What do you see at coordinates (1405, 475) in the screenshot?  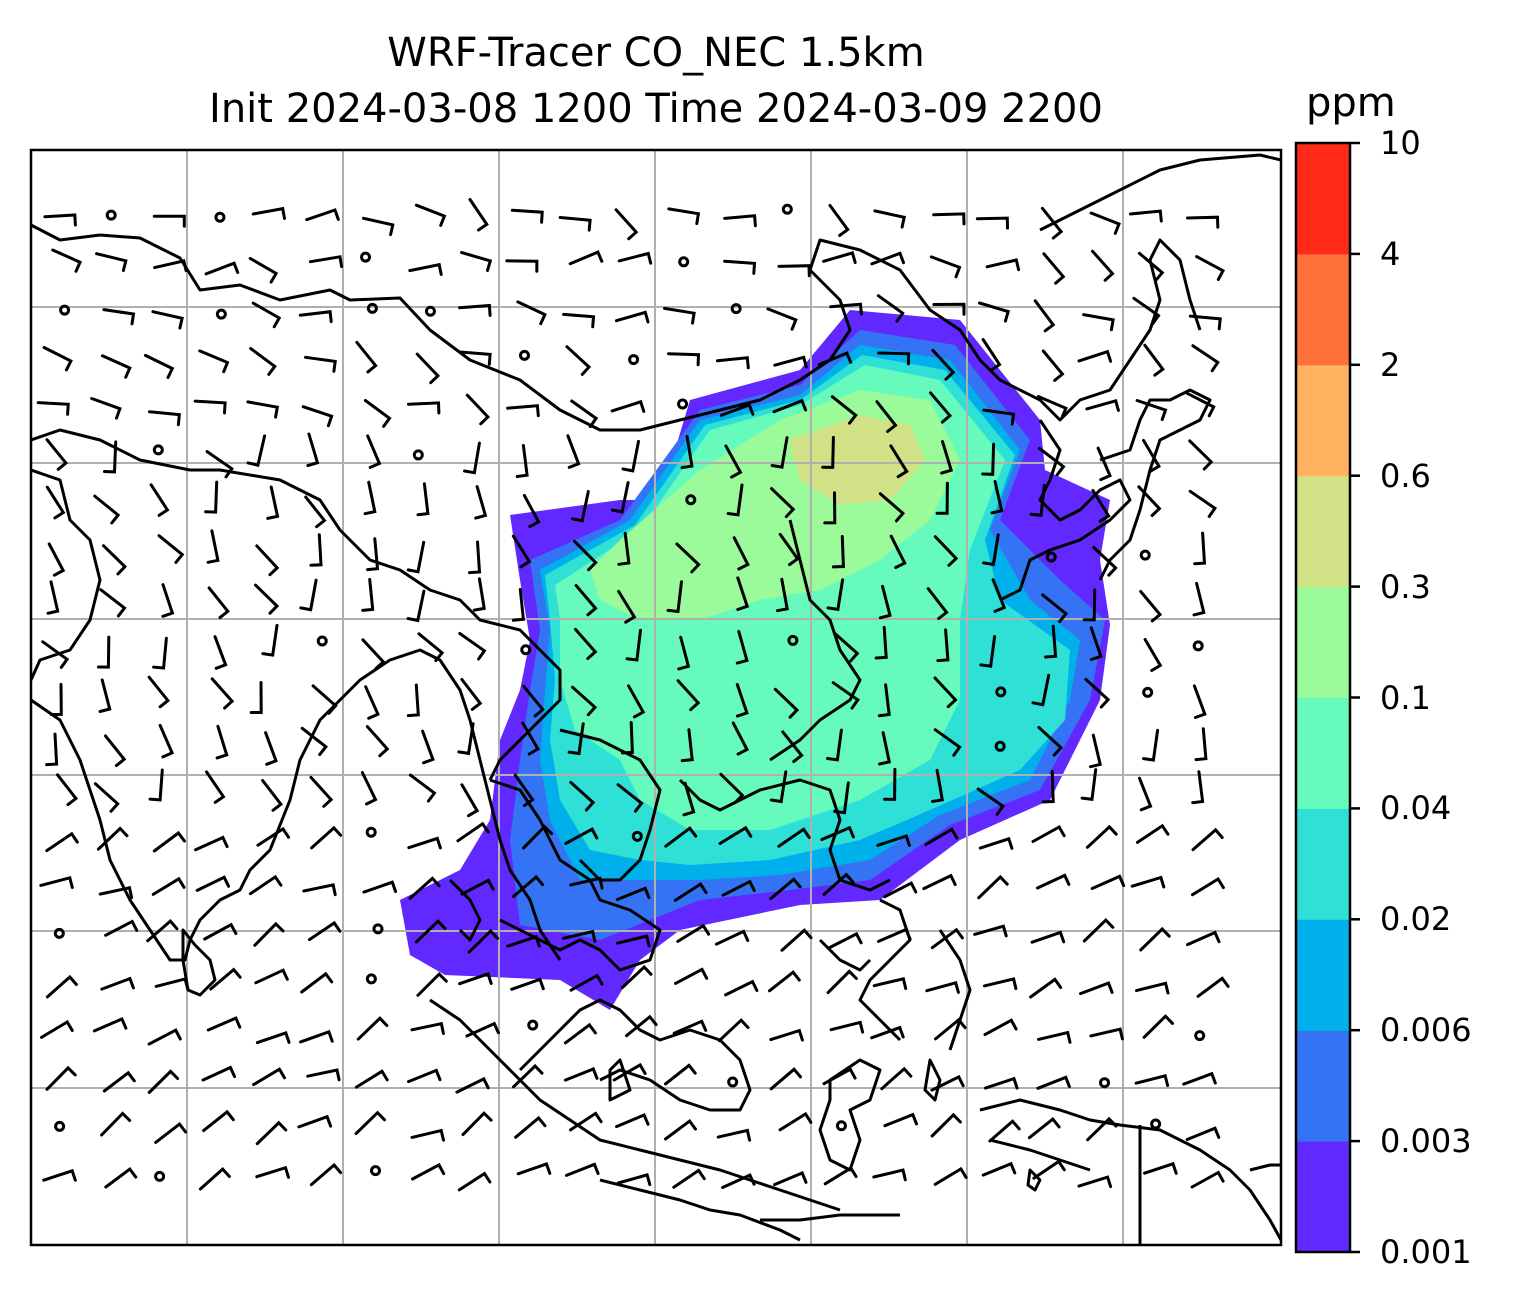 I see `colorbar-tick-label: 0.6` at bounding box center [1405, 475].